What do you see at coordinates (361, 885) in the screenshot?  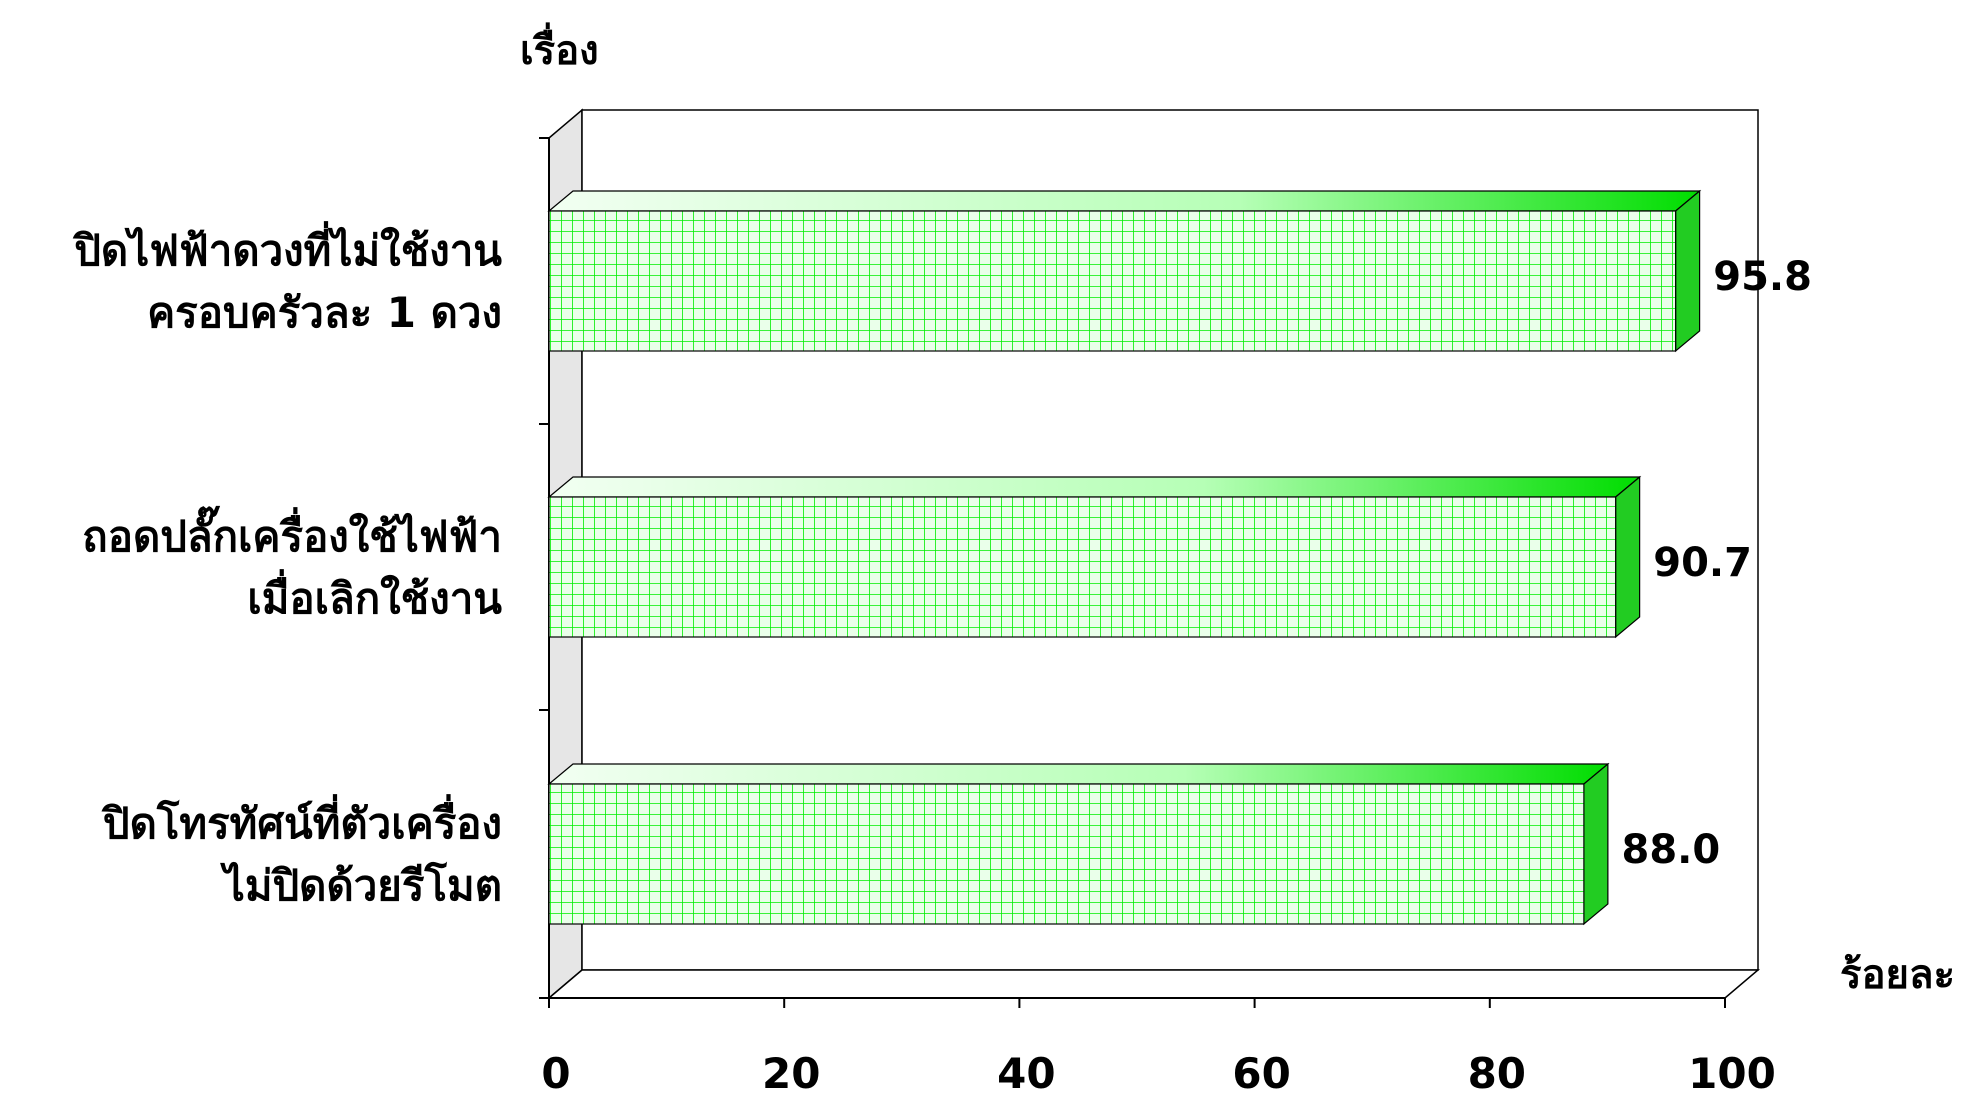 I see `category-label: ไม่ปิดด้วยรีโมต` at bounding box center [361, 885].